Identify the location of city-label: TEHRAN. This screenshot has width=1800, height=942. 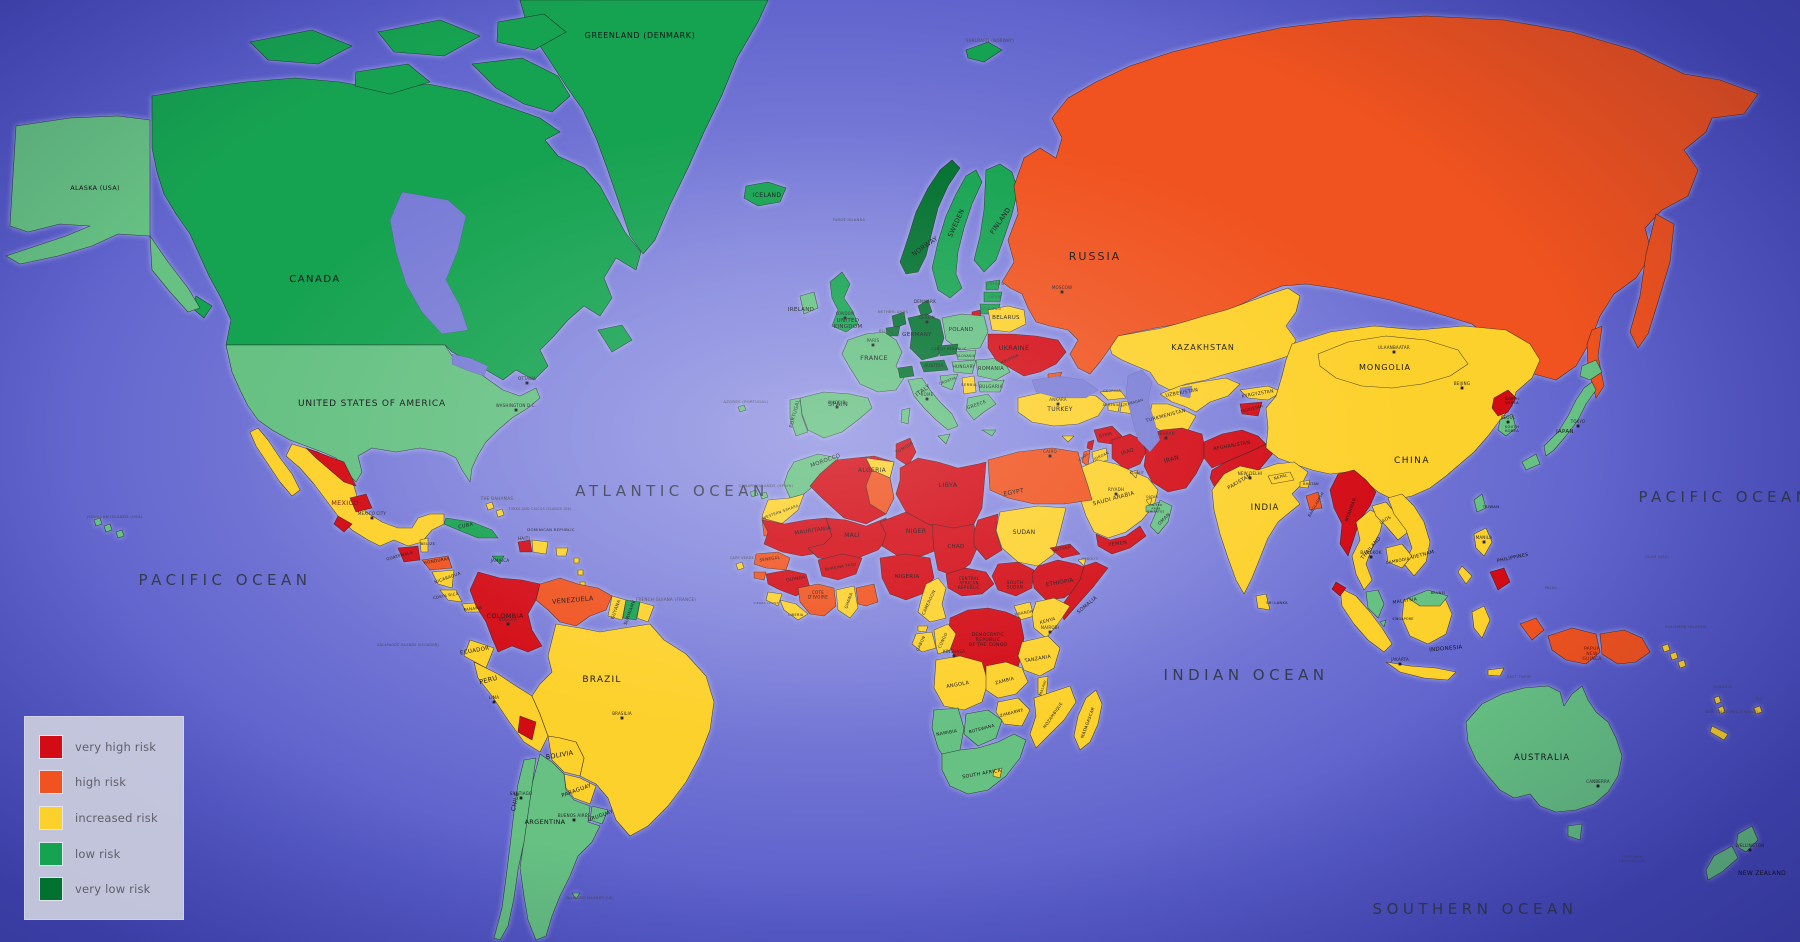
(1165, 433).